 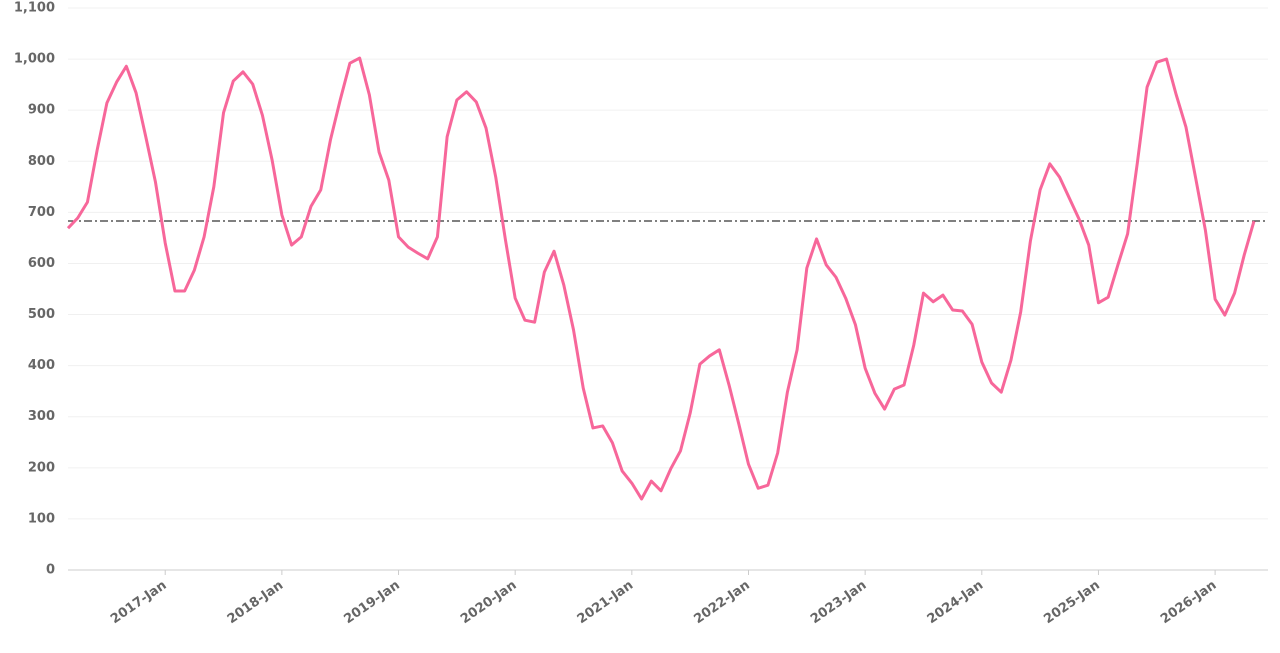 What do you see at coordinates (41, 263) in the screenshot?
I see `y-tick-label: 600` at bounding box center [41, 263].